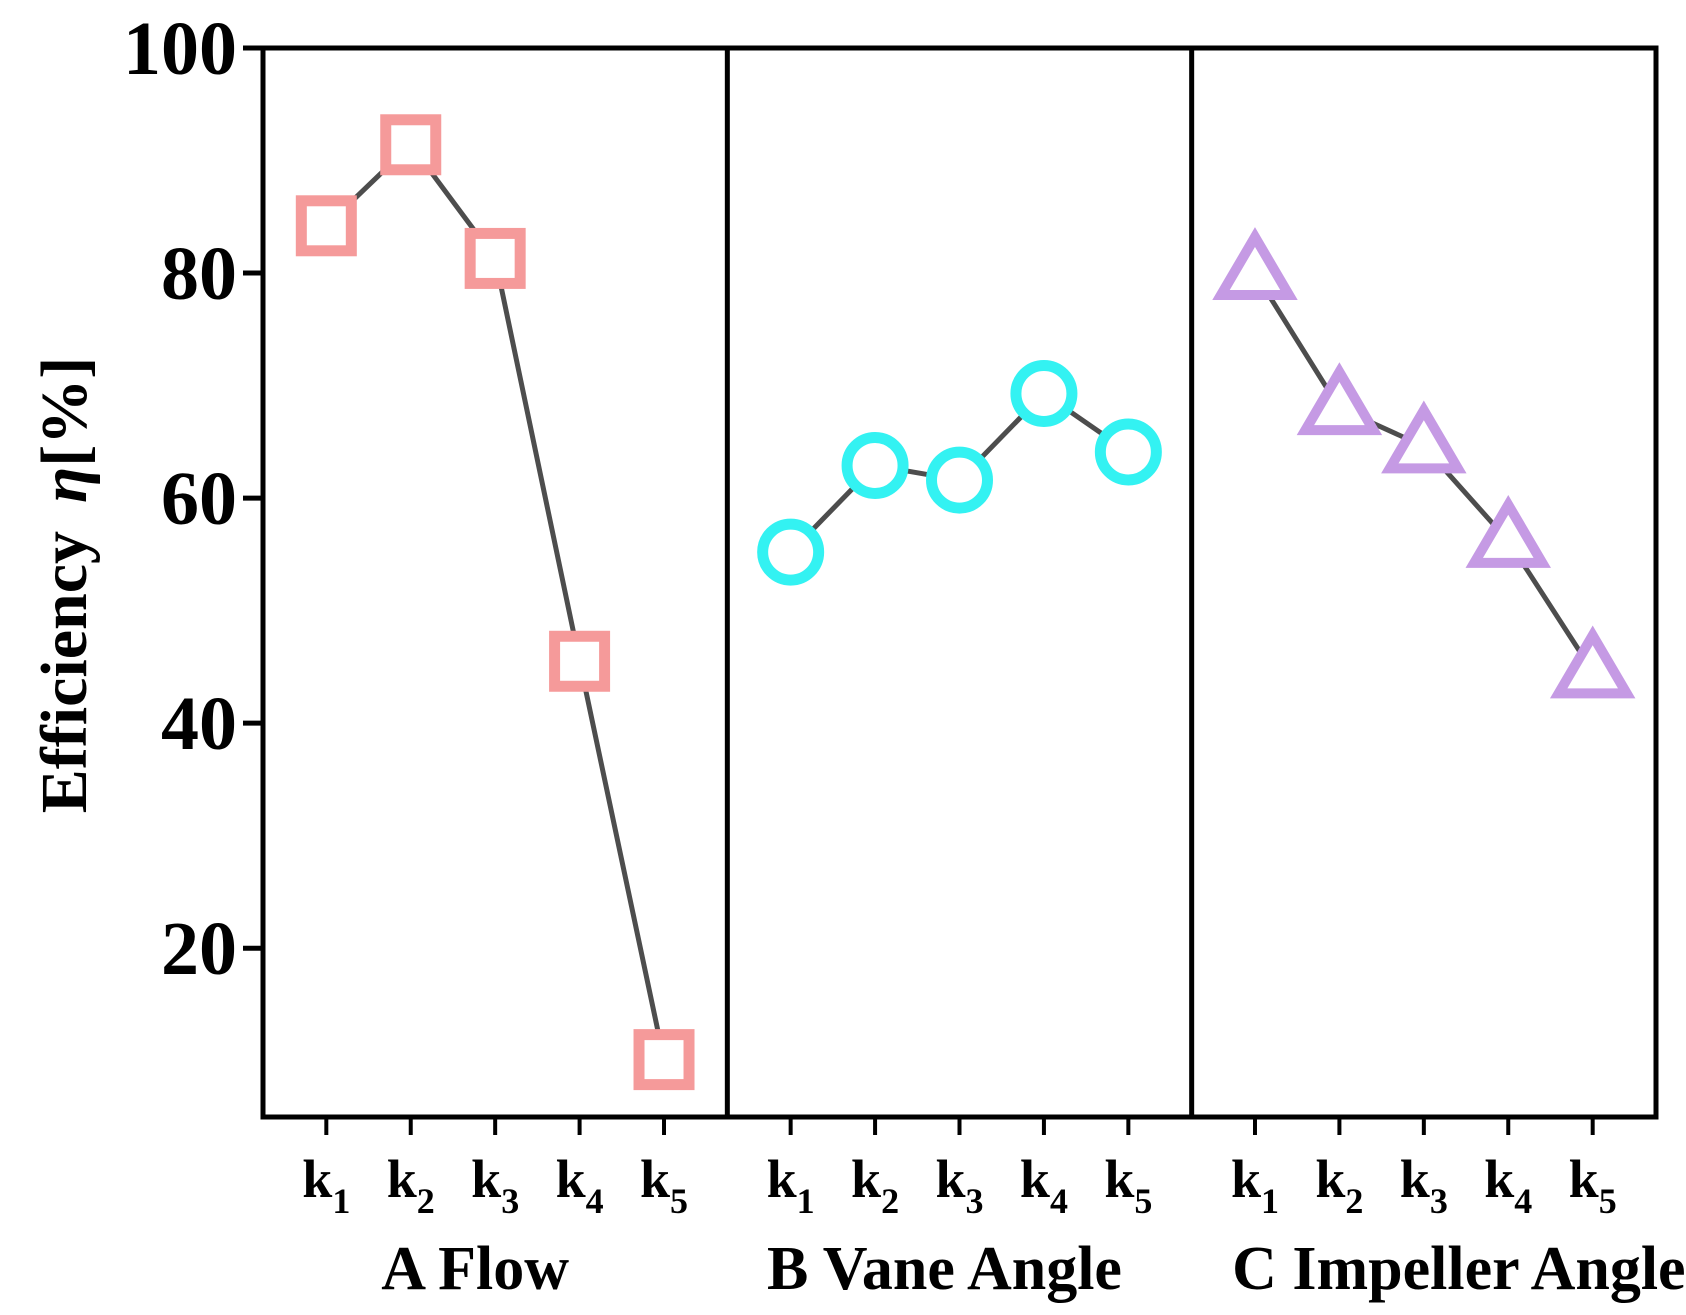 This screenshot has width=1686, height=1315. I want to click on y-axis-label: Efficiency η[%], so click(64, 585).